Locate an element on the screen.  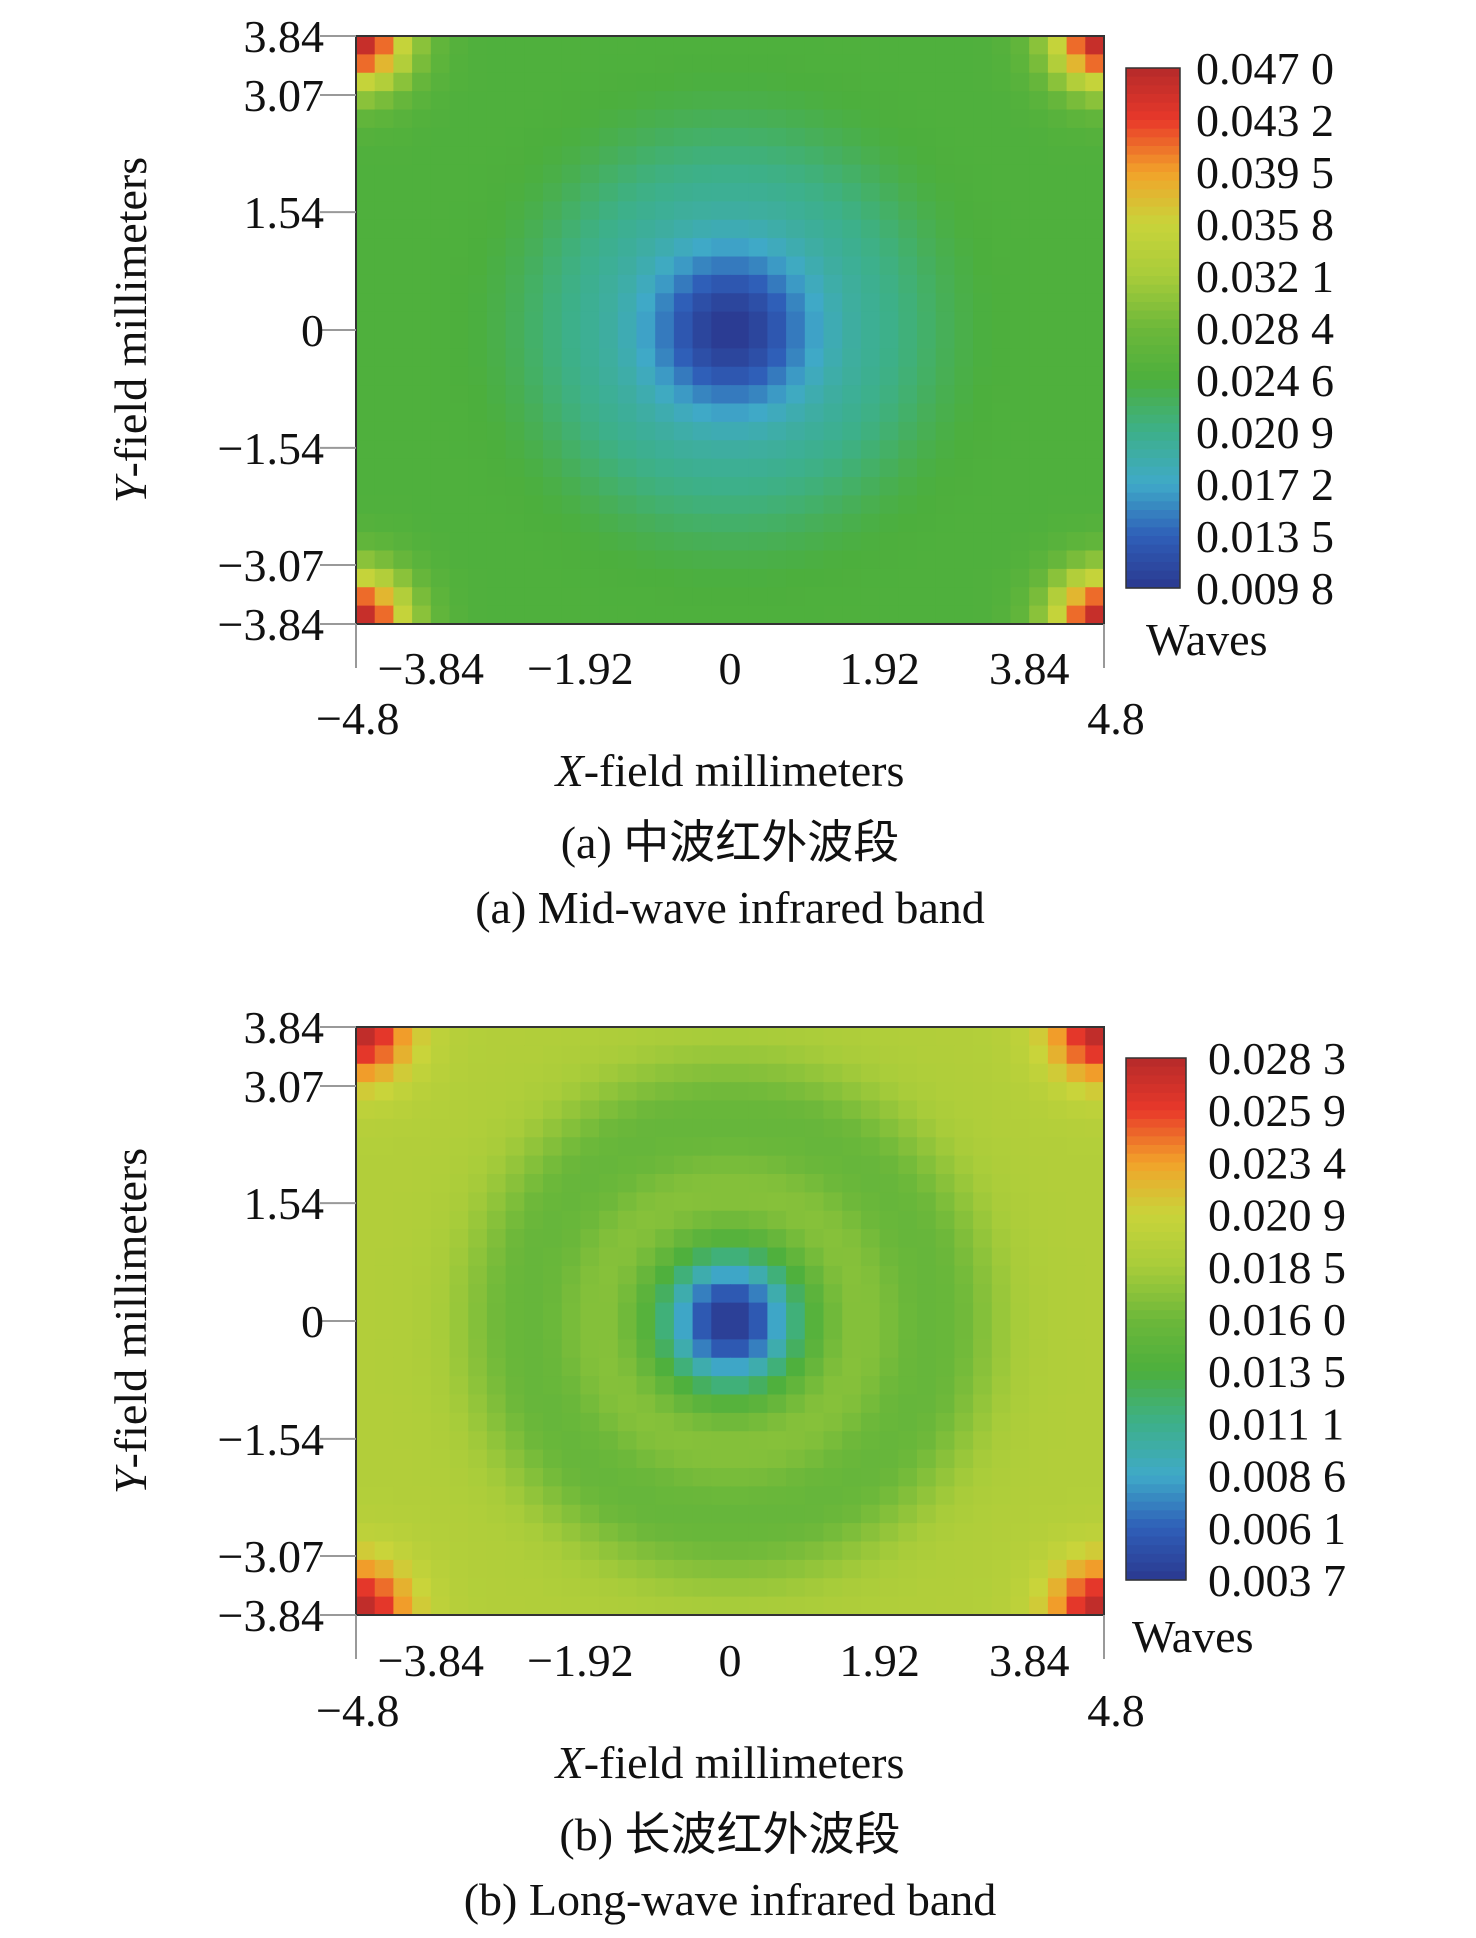
x-axis-b: −3.84 −1.92 0 1.92 3.84−4.8 4.8 is located at coordinates (730, 1675).